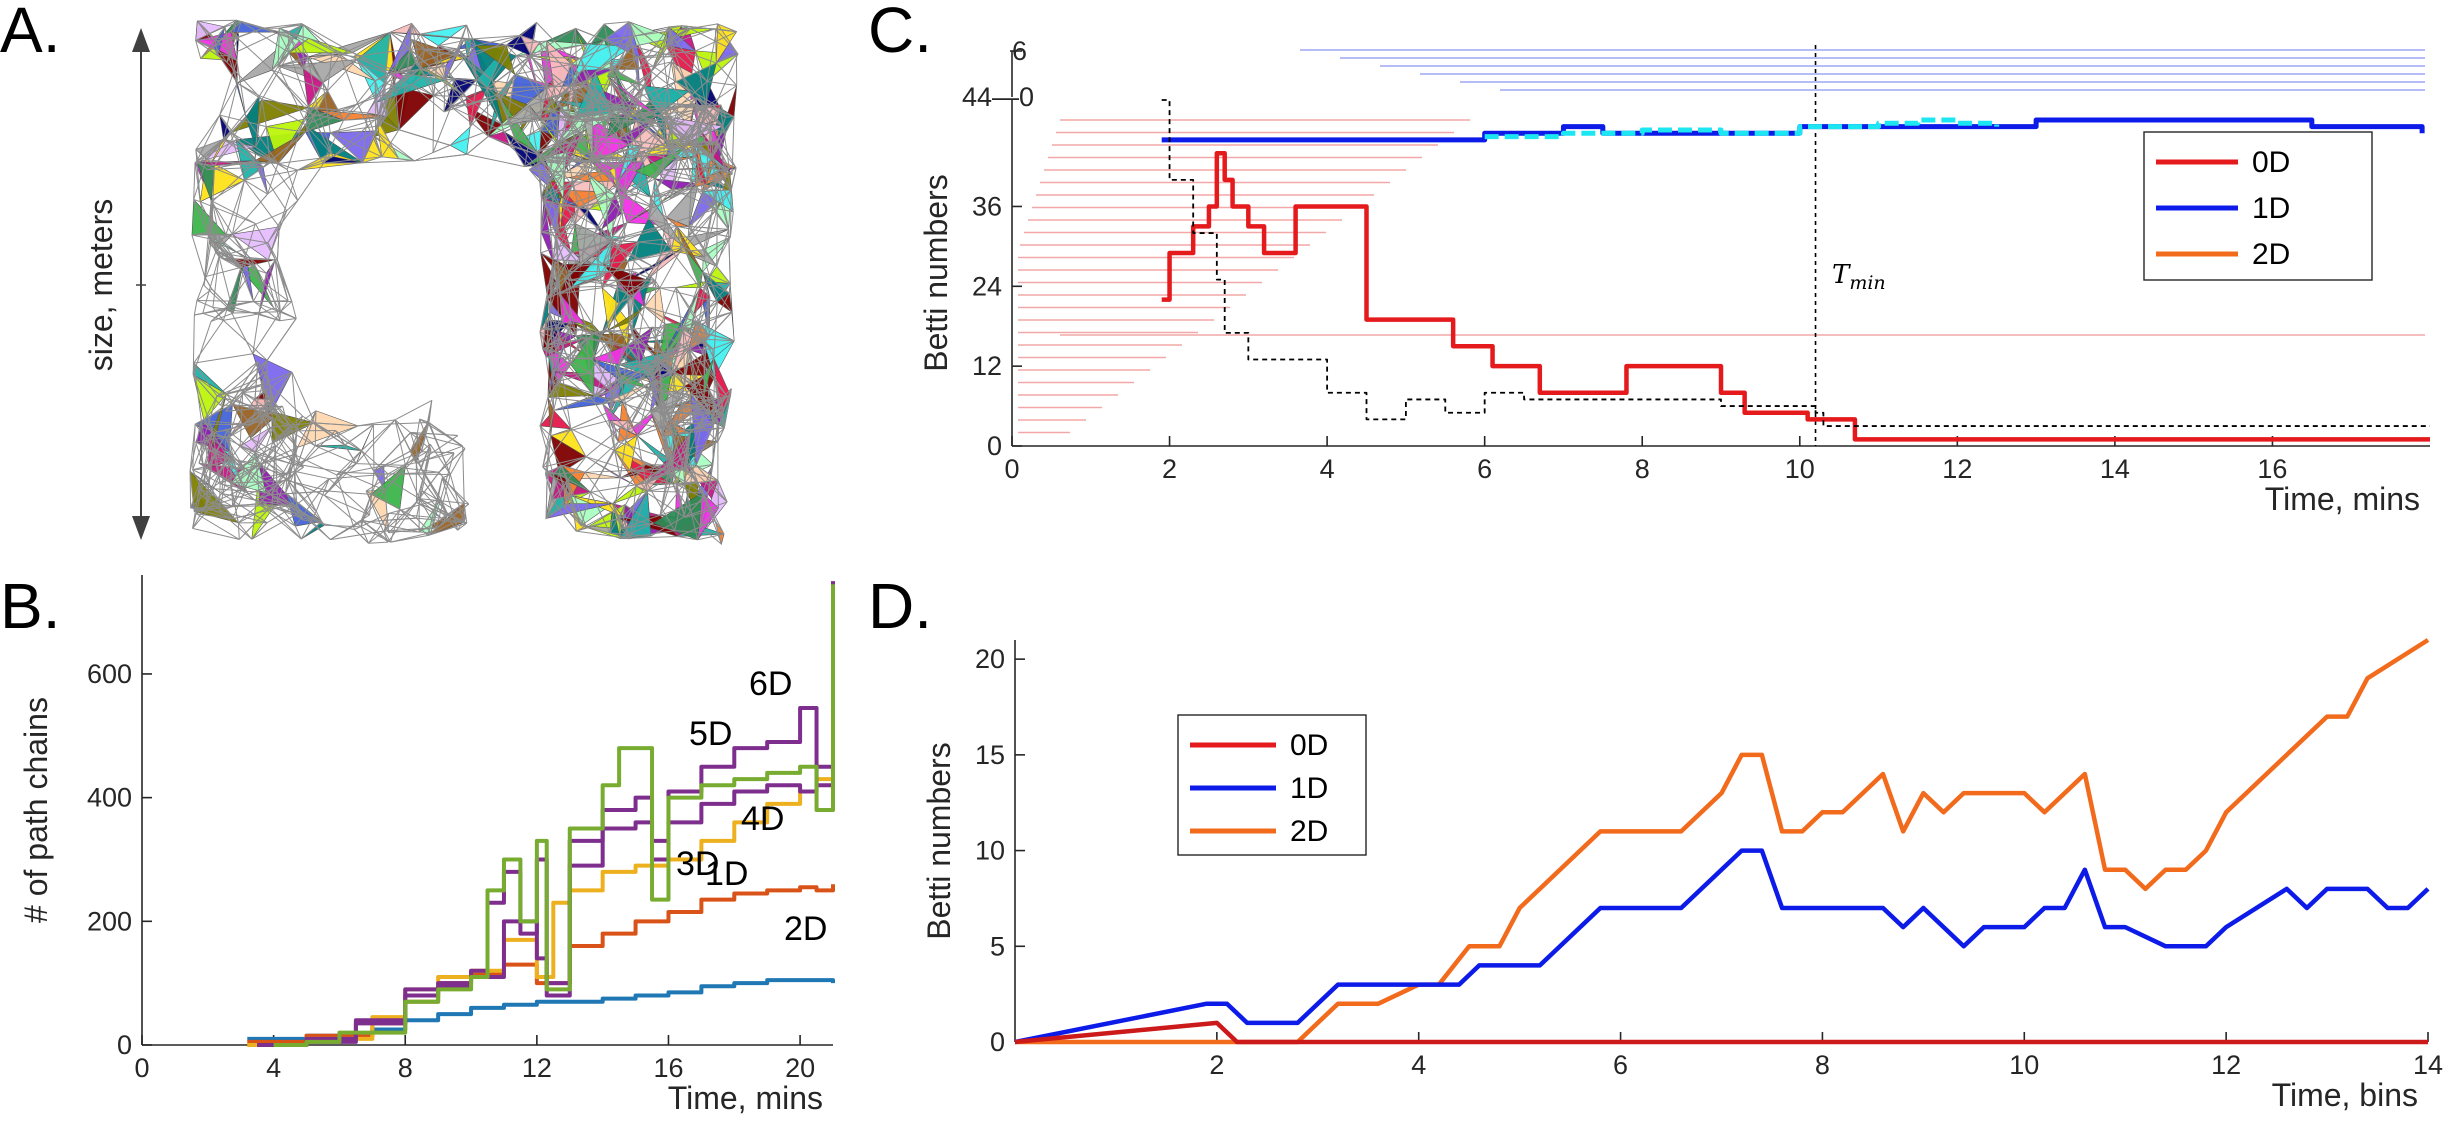 The width and height of the screenshot is (2447, 1124). I want to click on y-tick-label: 600, so click(109, 674).